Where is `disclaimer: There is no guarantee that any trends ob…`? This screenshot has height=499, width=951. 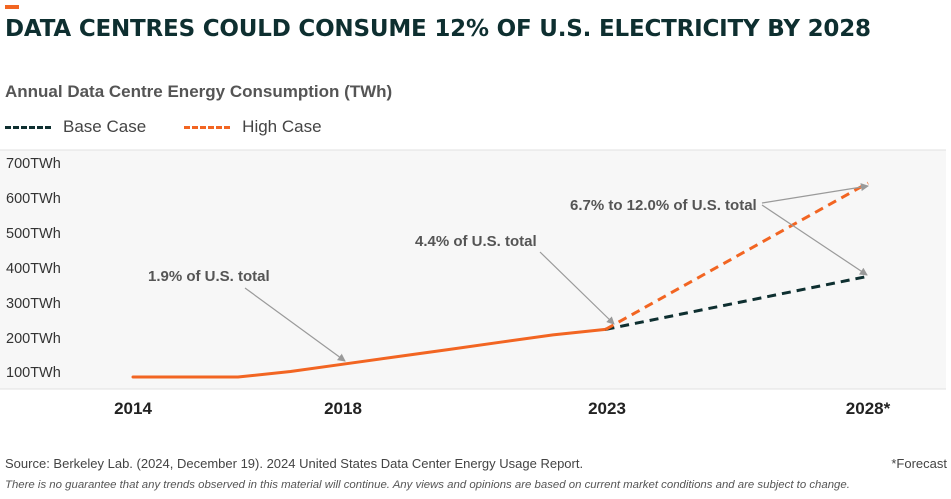
disclaimer: There is no guarantee that any trends ob… is located at coordinates (427, 485).